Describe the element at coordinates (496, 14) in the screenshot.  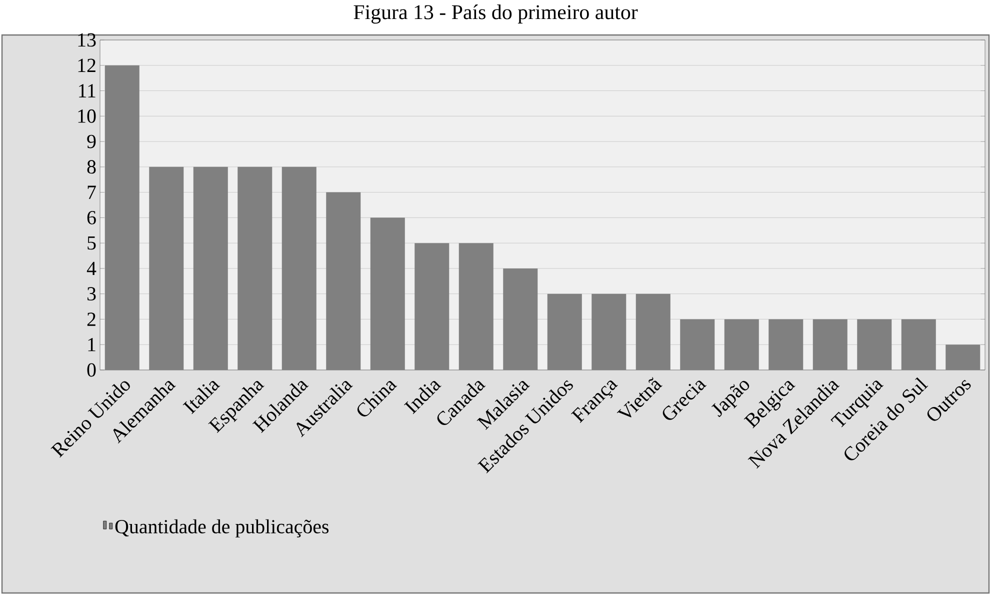
I see `chart-title: Figura 13 - País do primeiro autor` at that location.